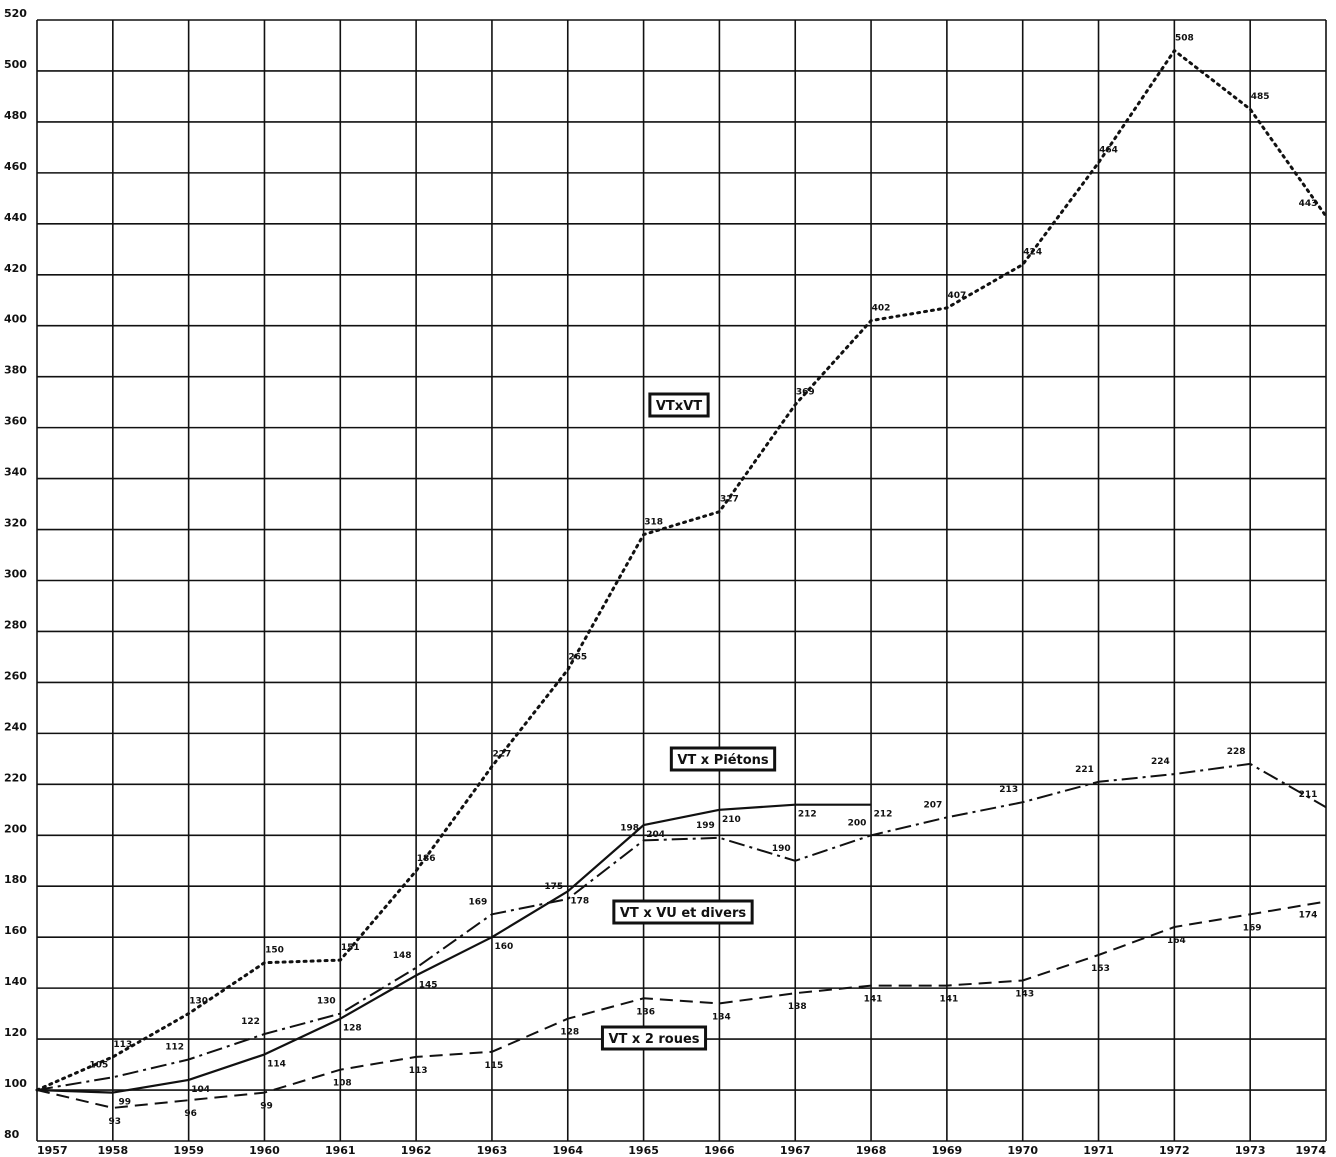 The image size is (1336, 1157). I want to click on data-label: 115, so click(494, 1066).